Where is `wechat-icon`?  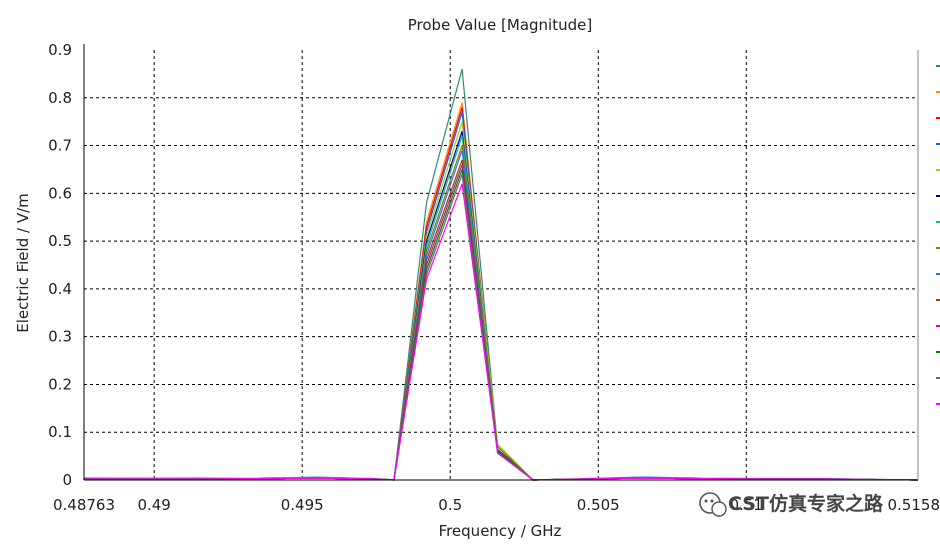
wechat-icon is located at coordinates (713, 504).